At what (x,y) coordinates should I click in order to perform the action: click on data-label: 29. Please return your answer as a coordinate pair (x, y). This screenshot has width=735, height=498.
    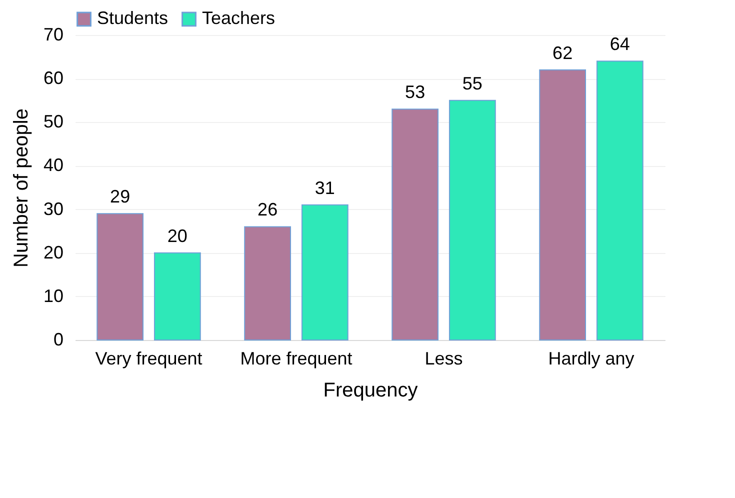
    Looking at the image, I should click on (120, 196).